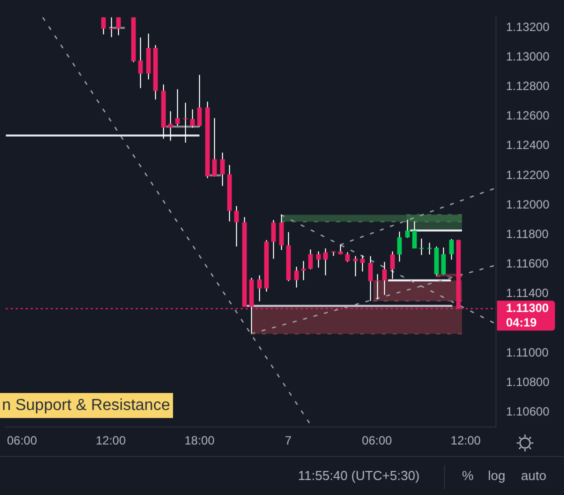 The width and height of the screenshot is (564, 495). What do you see at coordinates (199, 441) in the screenshot?
I see `x-tick-label: 18:00` at bounding box center [199, 441].